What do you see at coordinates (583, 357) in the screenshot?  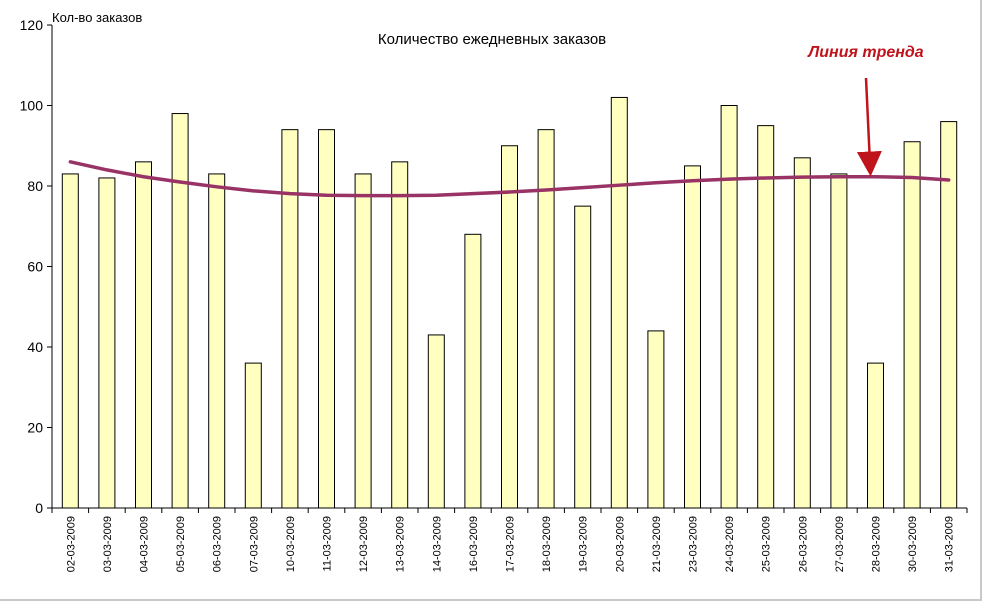 I see `bar-19-03-2009` at bounding box center [583, 357].